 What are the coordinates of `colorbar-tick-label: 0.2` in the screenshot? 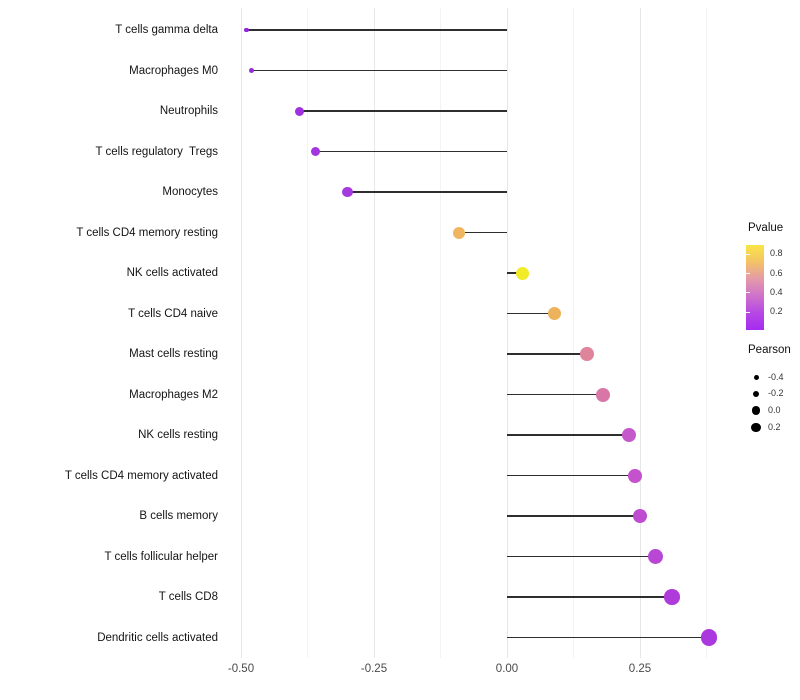 It's located at (776, 311).